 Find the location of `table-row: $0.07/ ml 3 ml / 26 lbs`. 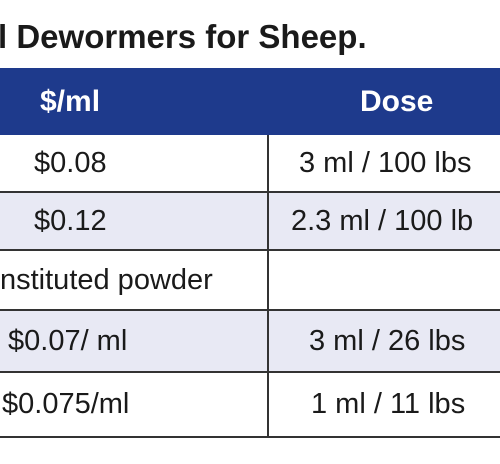

table-row: $0.07/ ml 3 ml / 26 lbs is located at coordinates (250, 342).